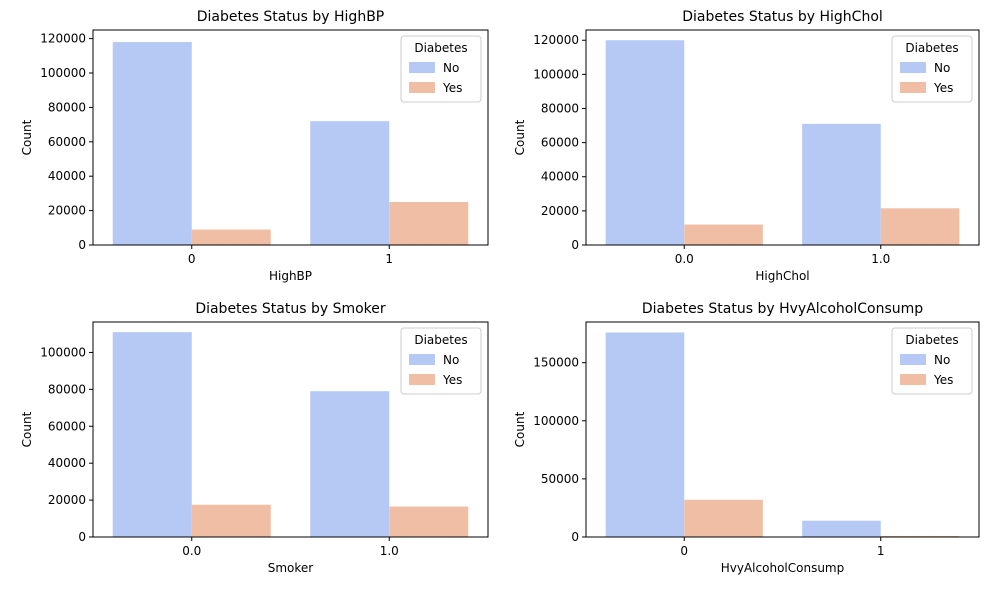 This screenshot has height=590, width=989. What do you see at coordinates (556, 363) in the screenshot?
I see `y-tick-label: 150000` at bounding box center [556, 363].